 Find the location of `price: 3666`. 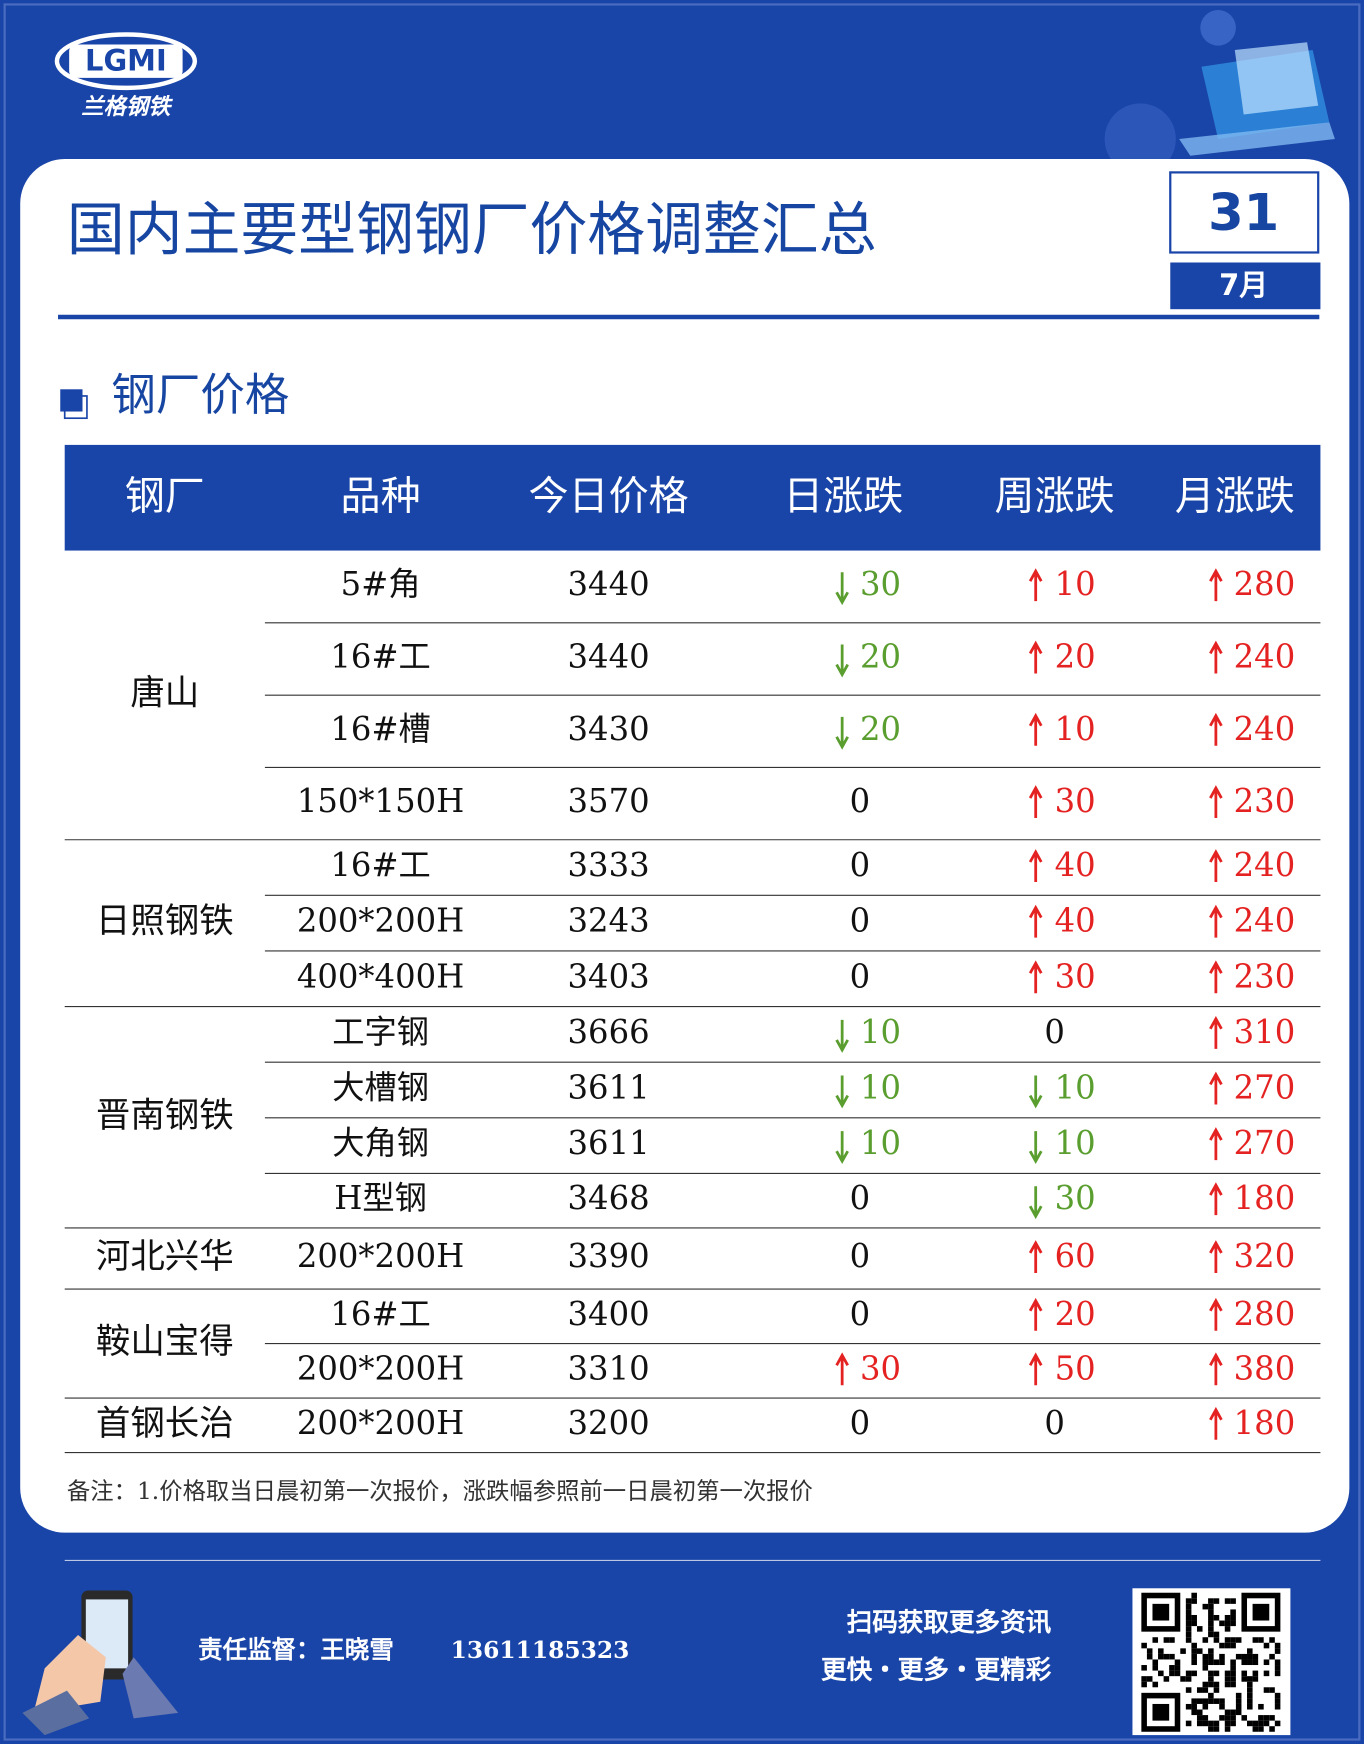

price: 3666 is located at coordinates (609, 1032).